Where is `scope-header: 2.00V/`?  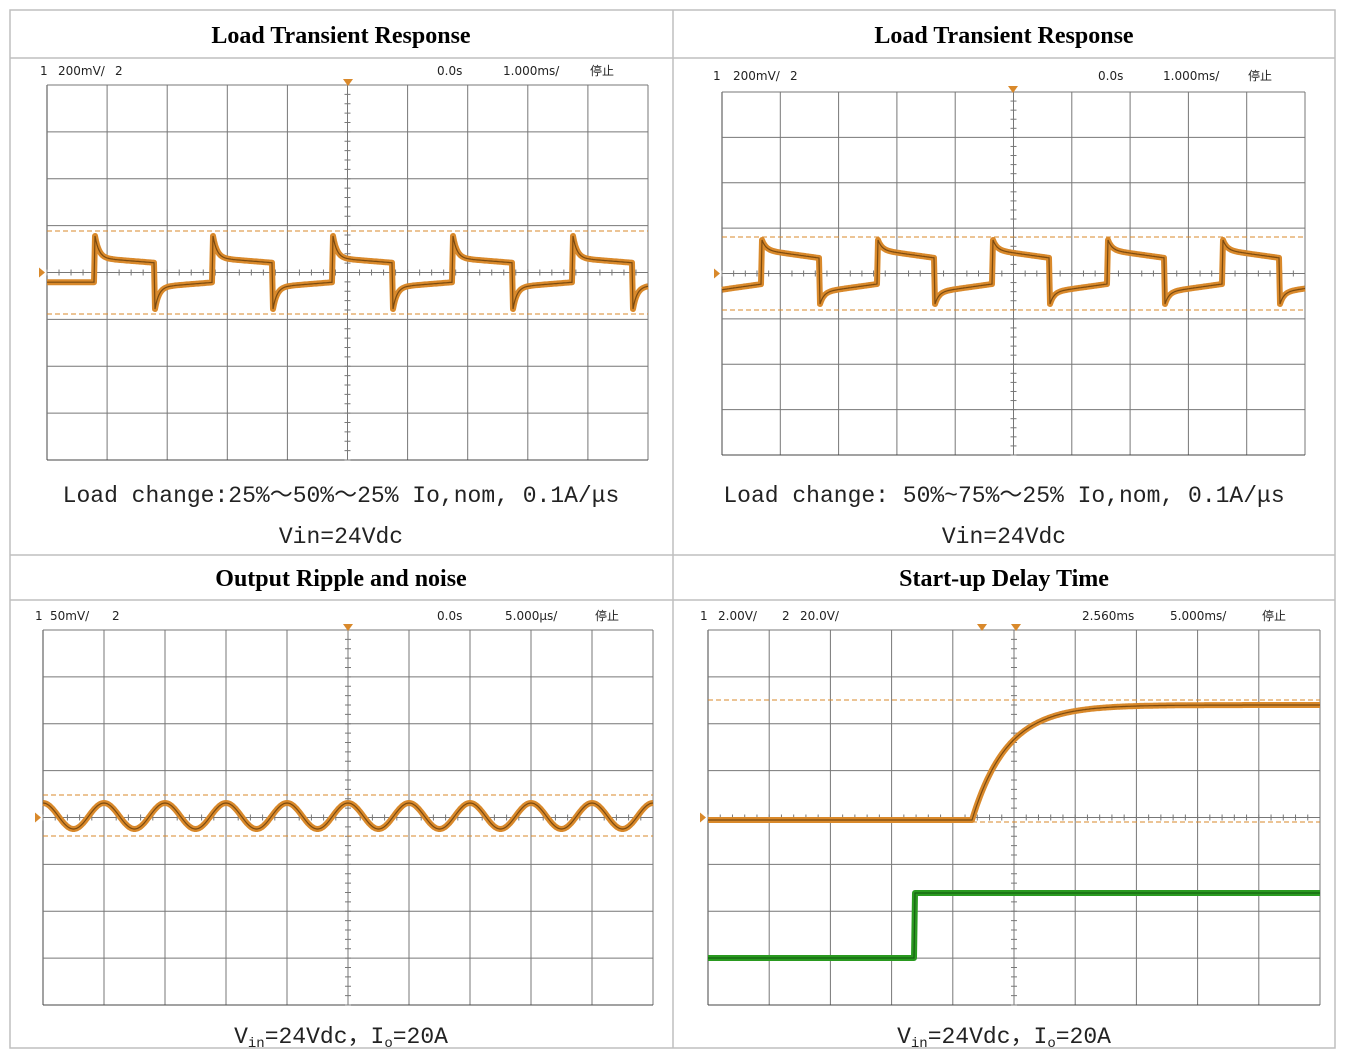
scope-header: 2.00V/ is located at coordinates (738, 616).